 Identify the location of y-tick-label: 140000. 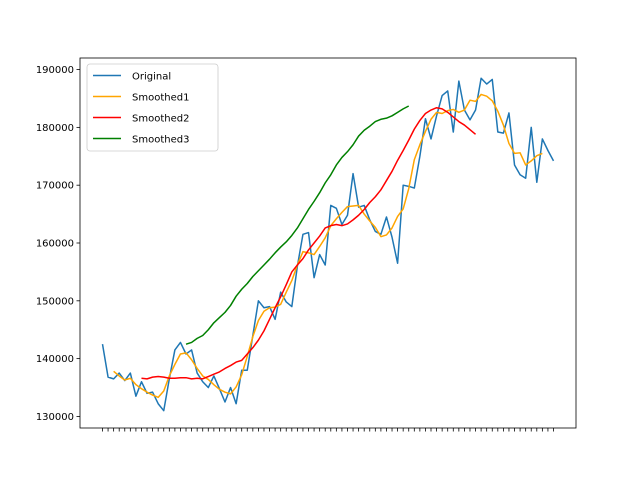
(55, 359).